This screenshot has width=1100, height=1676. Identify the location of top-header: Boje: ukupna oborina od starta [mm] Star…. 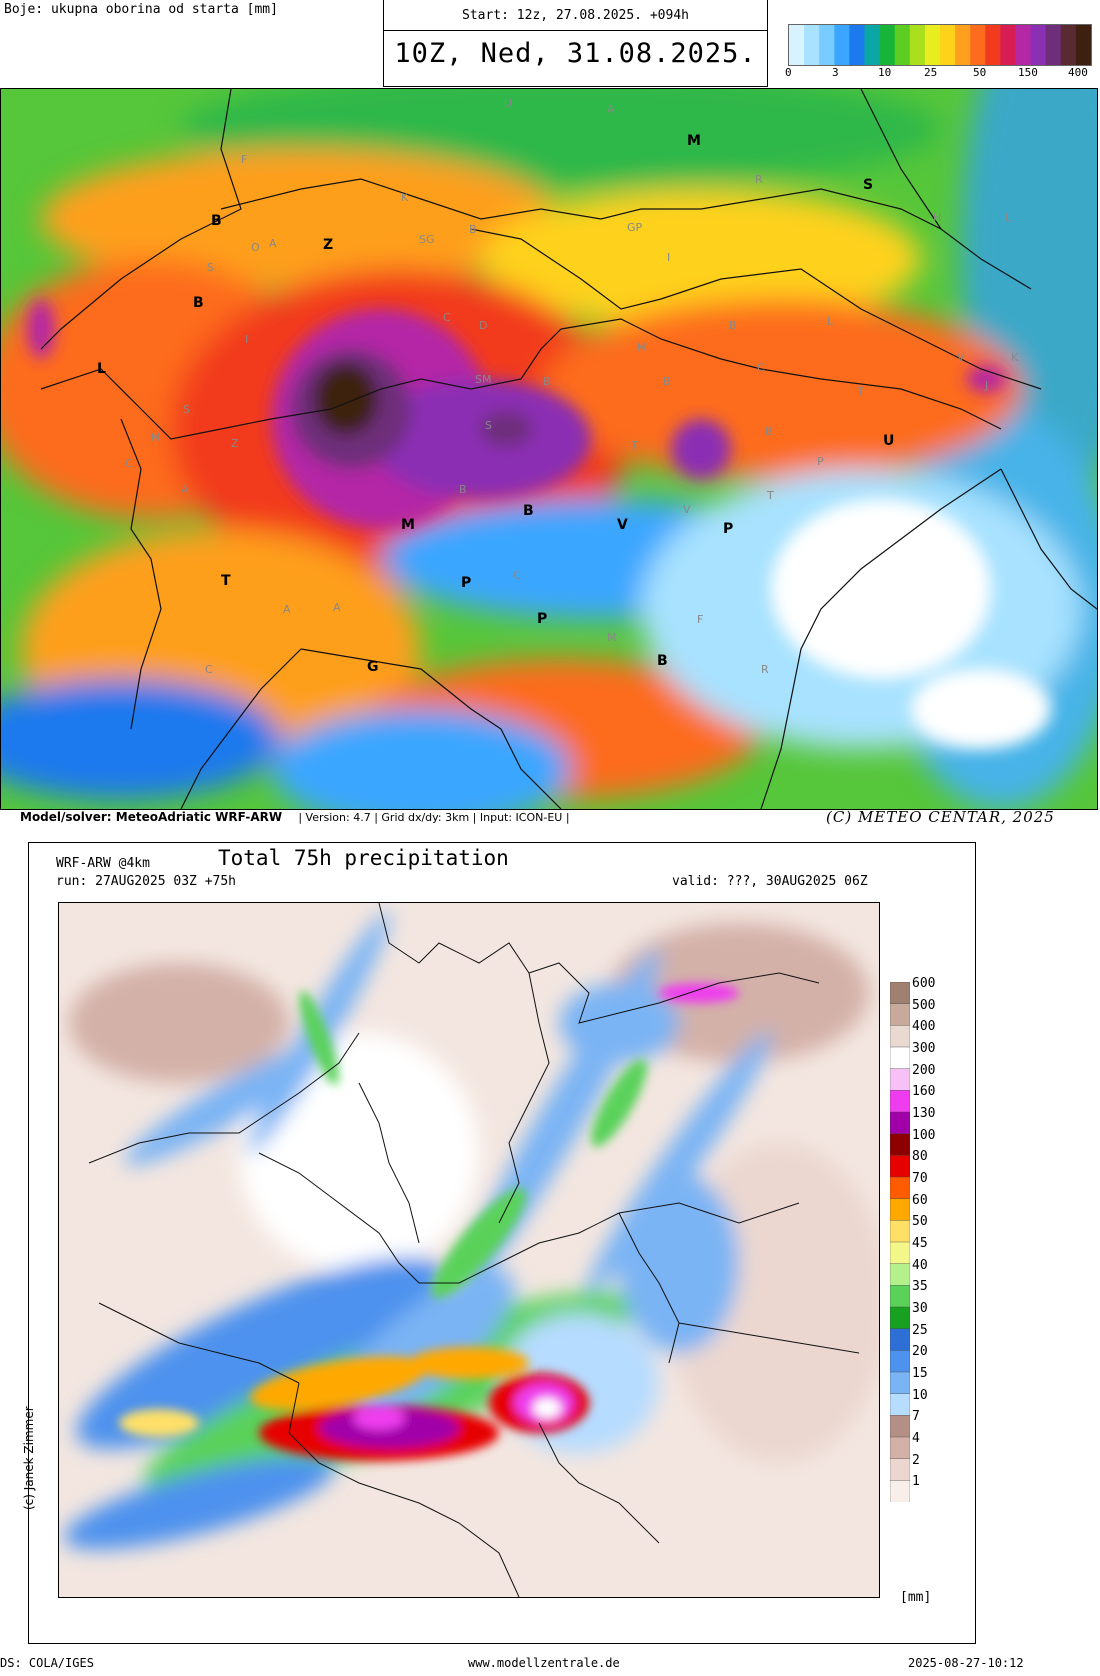
(550, 44).